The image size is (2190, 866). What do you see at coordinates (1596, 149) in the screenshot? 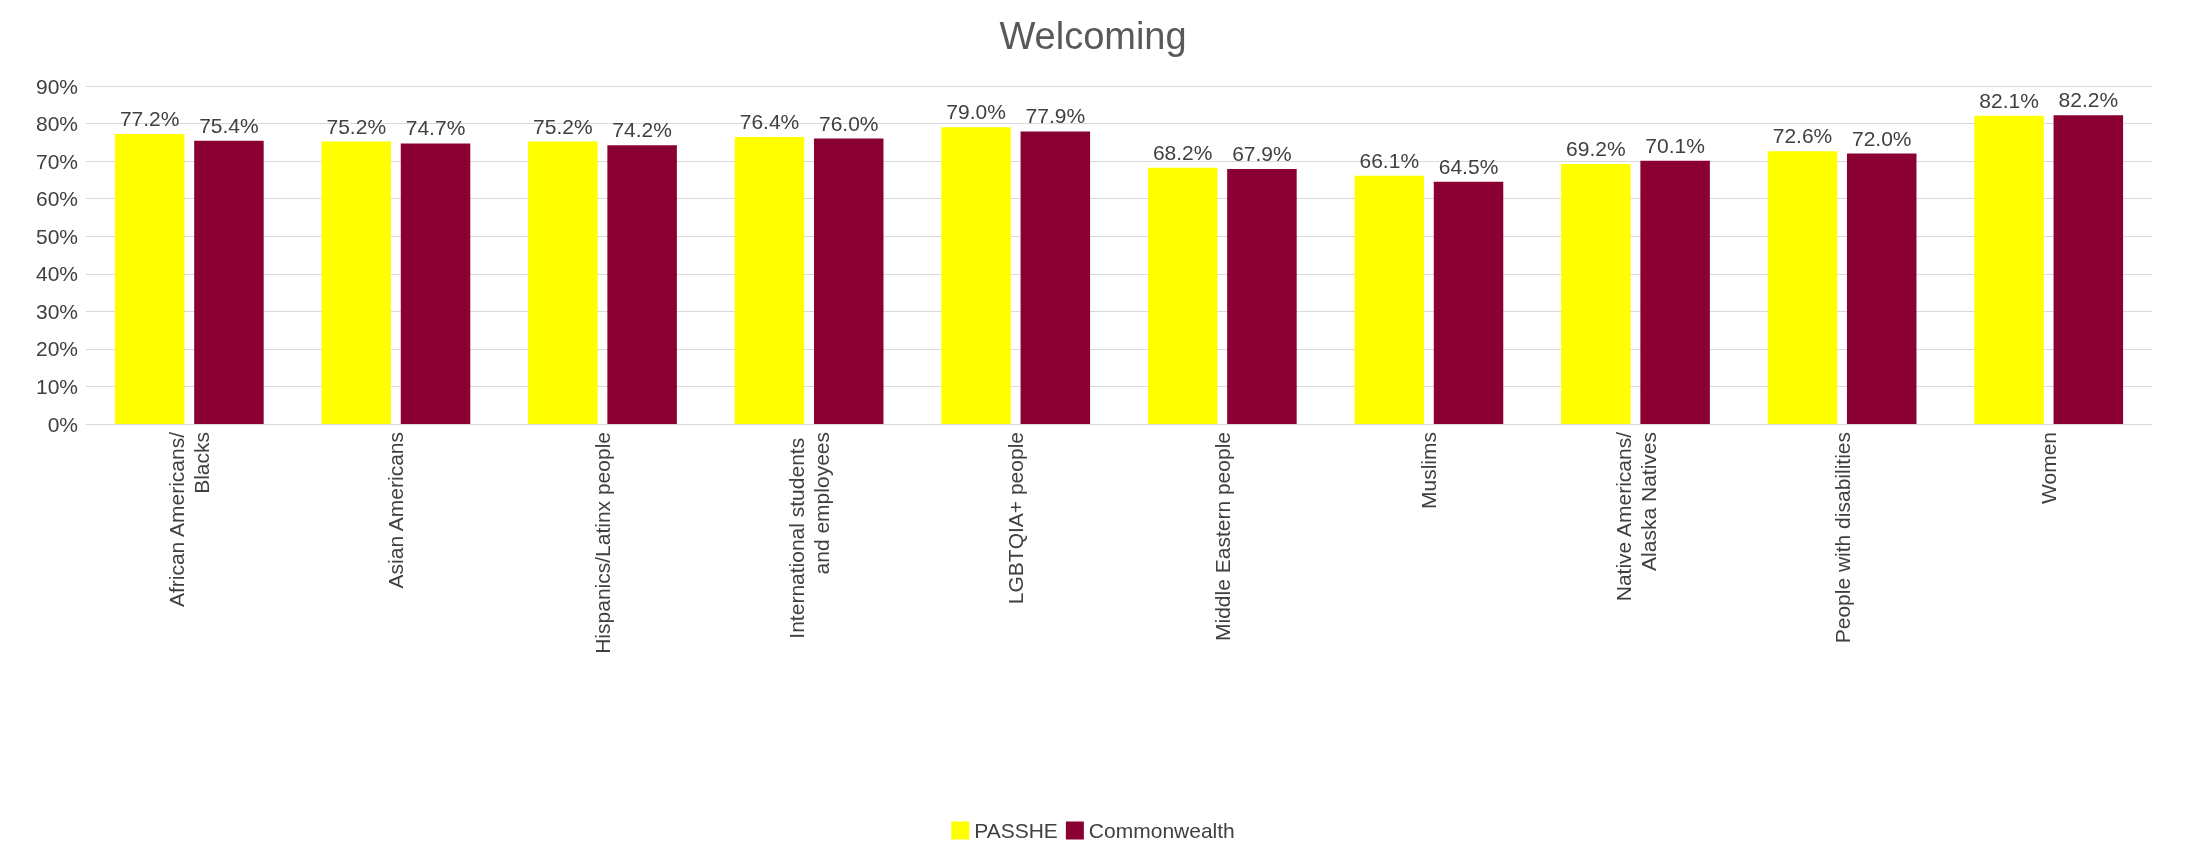
I see `data-label: 69.2%` at bounding box center [1596, 149].